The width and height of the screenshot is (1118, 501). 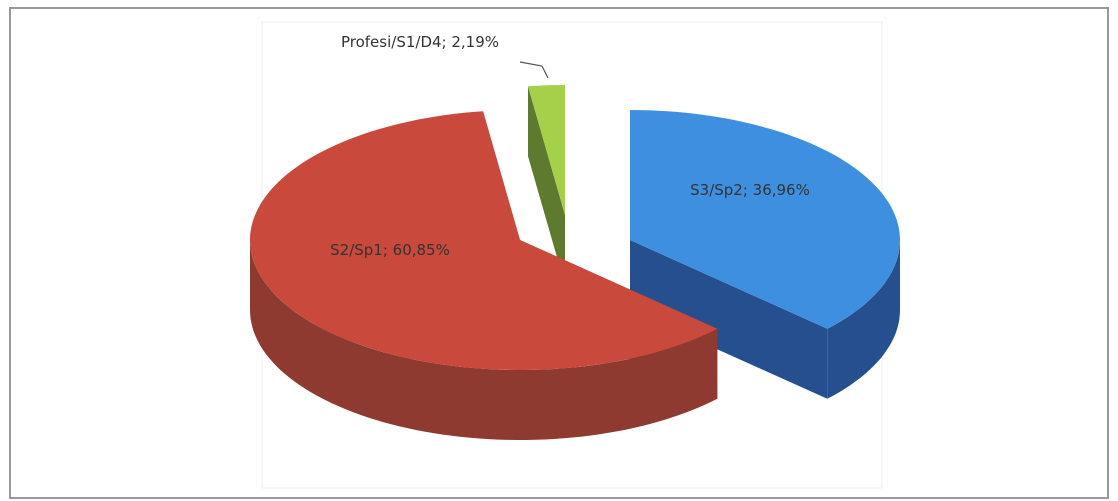 I want to click on data-label: S2/Sp1; 60,85%, so click(x=390, y=250).